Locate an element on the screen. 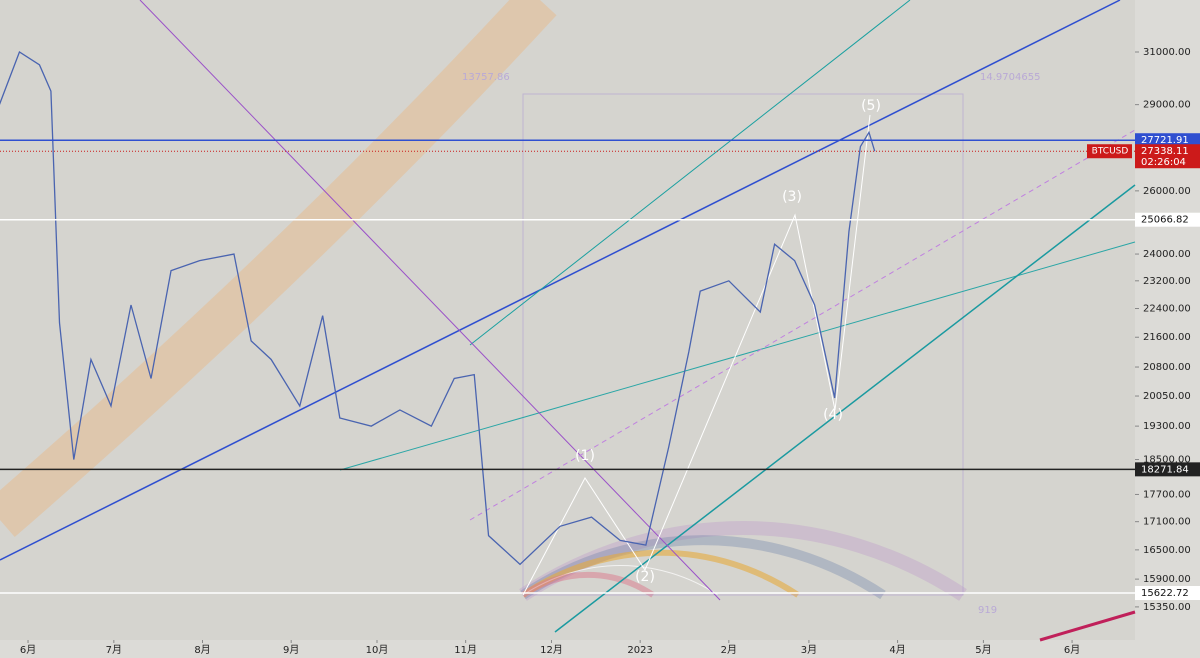 The width and height of the screenshot is (1200, 658). drawing-label: 13757.86 is located at coordinates (486, 77).